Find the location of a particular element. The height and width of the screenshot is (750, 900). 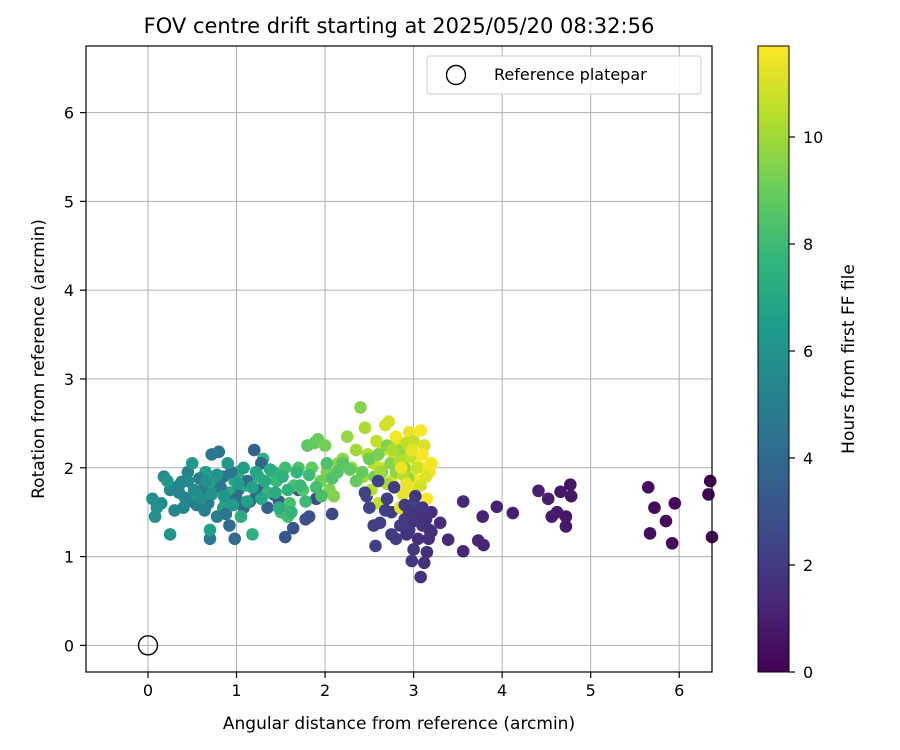

x-tick-label: 6 is located at coordinates (679, 690).